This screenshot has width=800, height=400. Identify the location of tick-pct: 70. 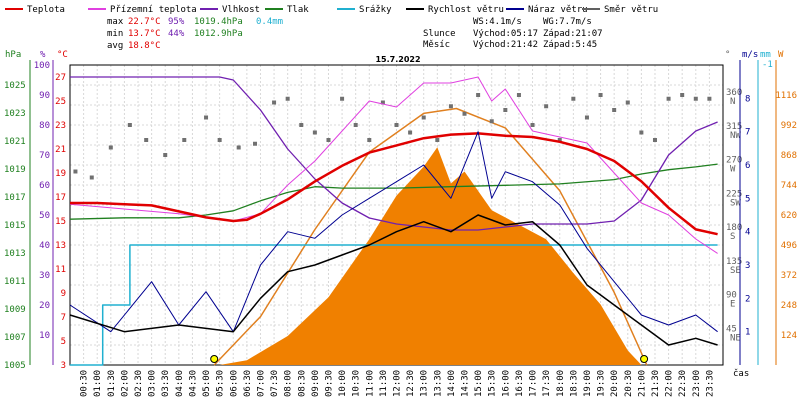
(44, 156).